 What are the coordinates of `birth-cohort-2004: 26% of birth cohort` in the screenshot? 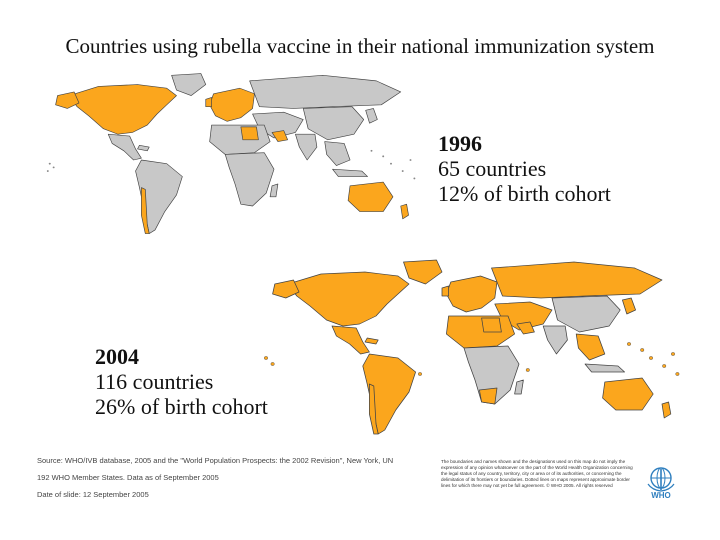 It's located at (181, 406).